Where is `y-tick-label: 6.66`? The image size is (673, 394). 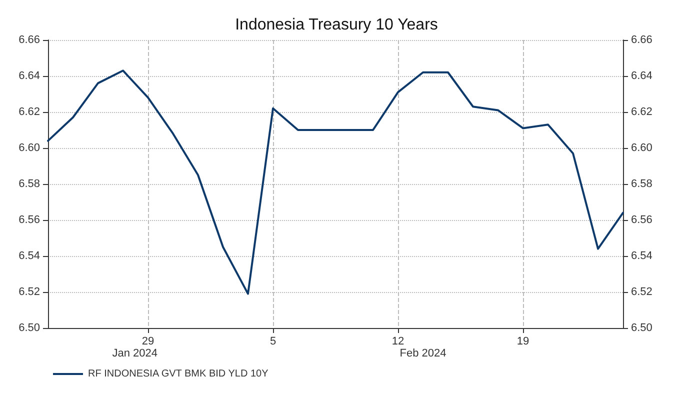
y-tick-label: 6.66 is located at coordinates (29, 40).